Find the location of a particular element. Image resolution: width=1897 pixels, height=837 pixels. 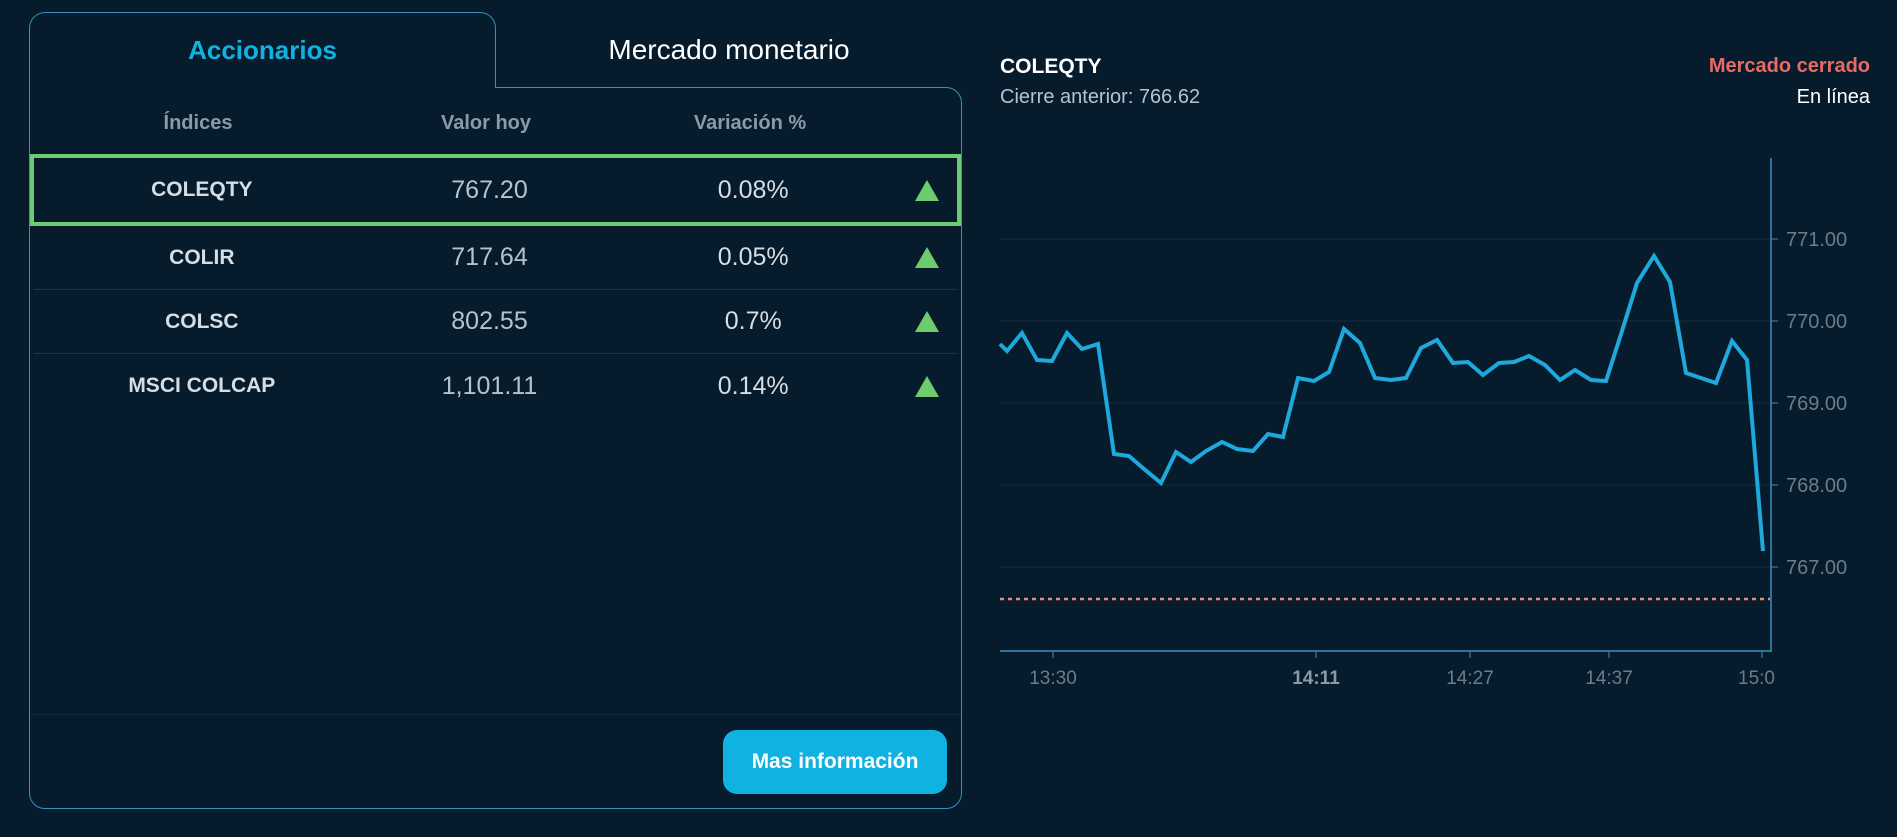

tab-accionarios-label: Accionarios is located at coordinates (262, 50).